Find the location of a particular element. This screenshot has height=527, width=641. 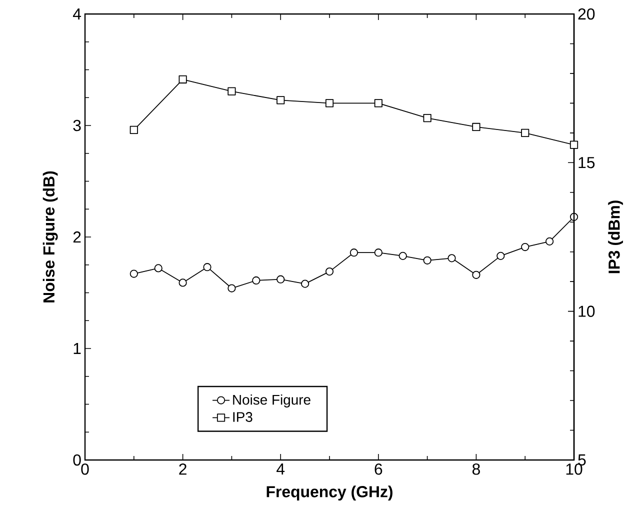

x-tick-label: 6 is located at coordinates (378, 469).